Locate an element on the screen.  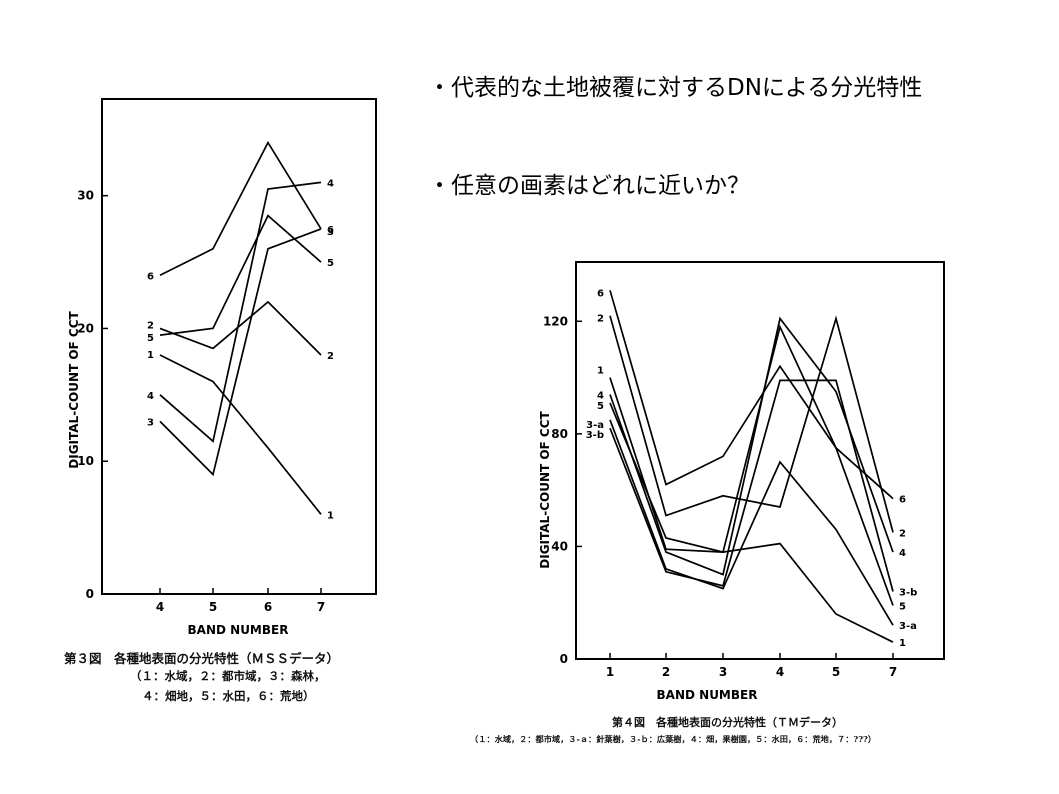
mss-series-4-label-start: 4 is located at coordinates (150, 396).